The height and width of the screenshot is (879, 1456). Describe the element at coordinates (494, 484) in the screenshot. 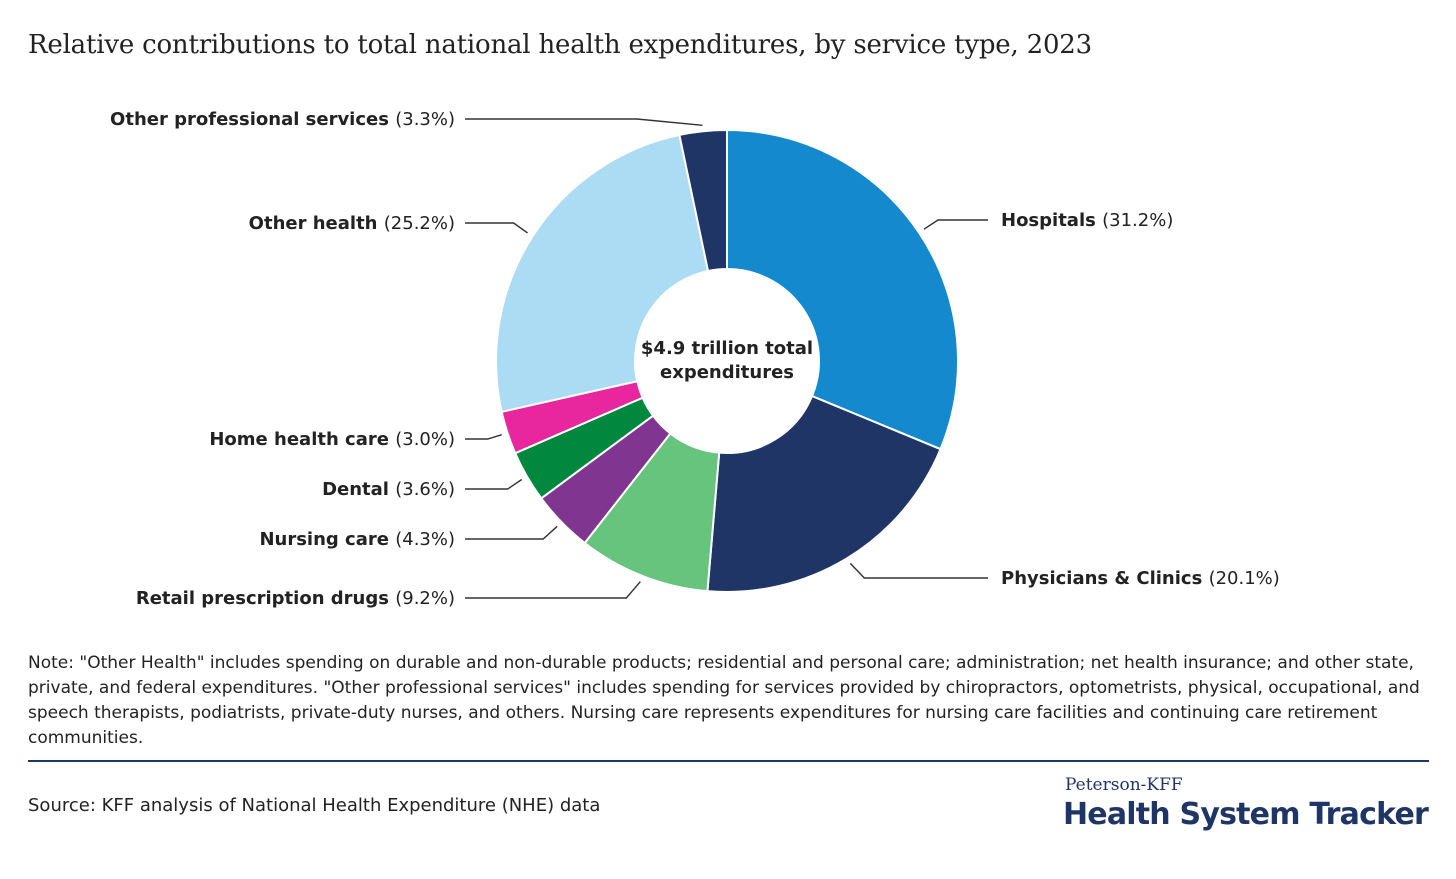

I see `leader-line-dental` at that location.